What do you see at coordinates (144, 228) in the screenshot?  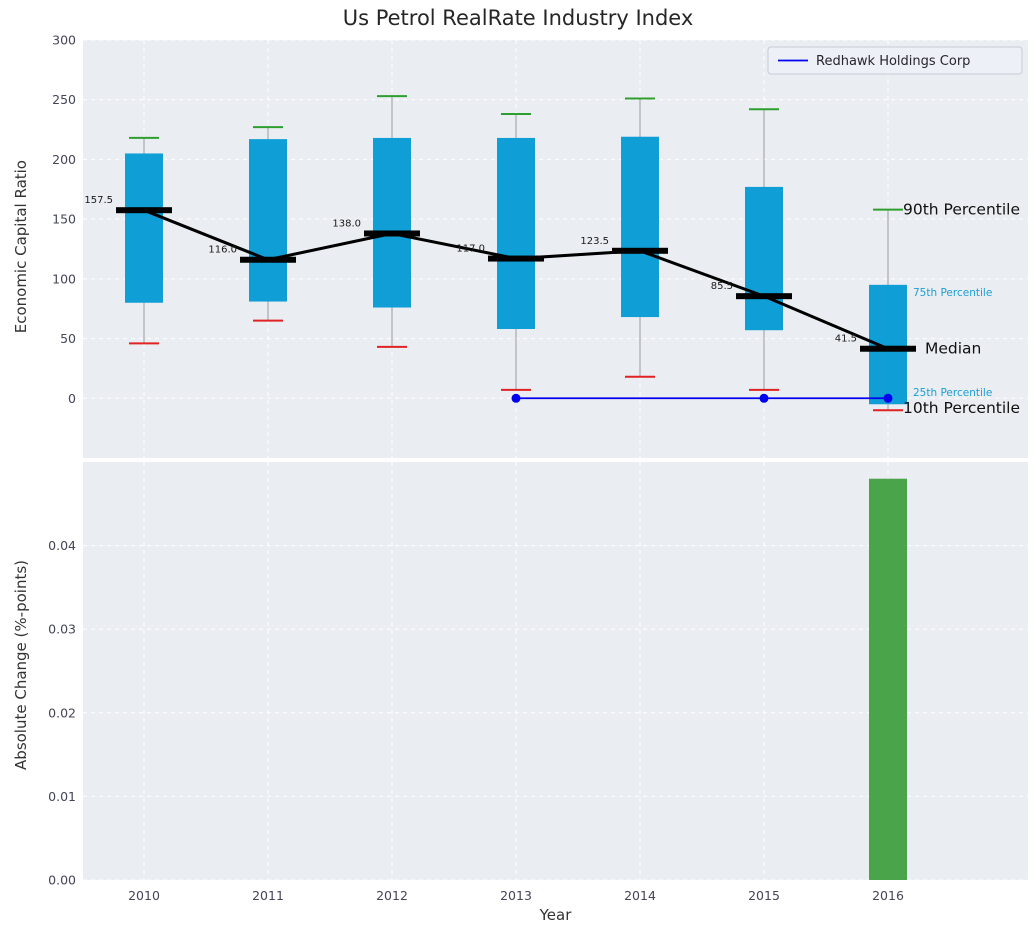 I see `box-2010` at bounding box center [144, 228].